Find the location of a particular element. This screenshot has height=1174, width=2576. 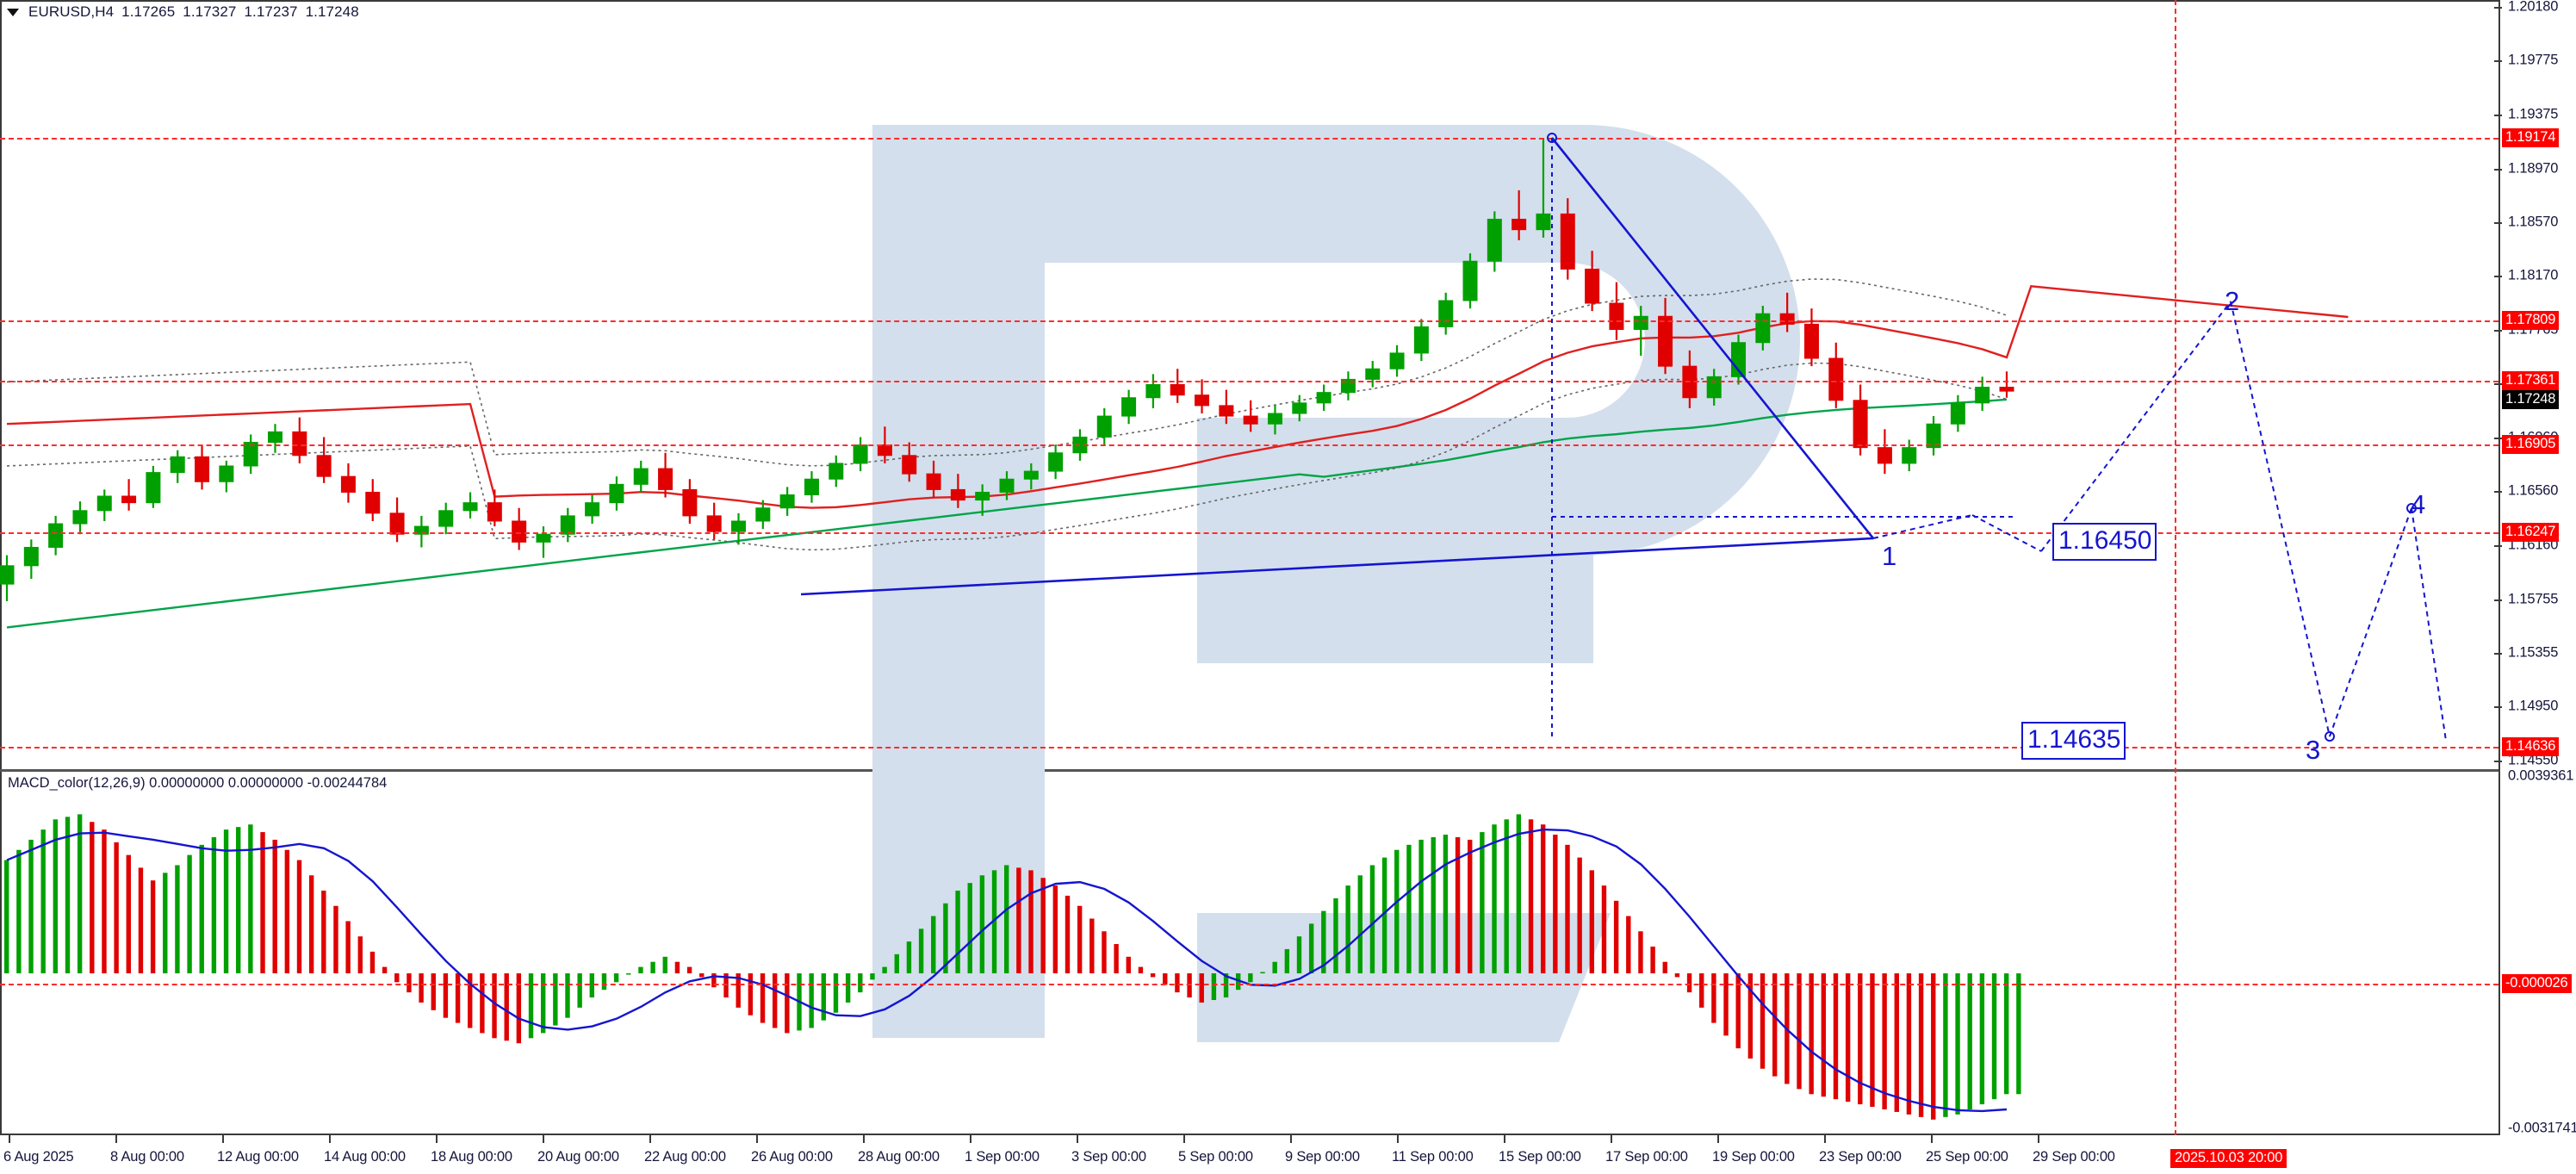

time-tick-label: 1 Sep 00:00 is located at coordinates (1003, 1157).